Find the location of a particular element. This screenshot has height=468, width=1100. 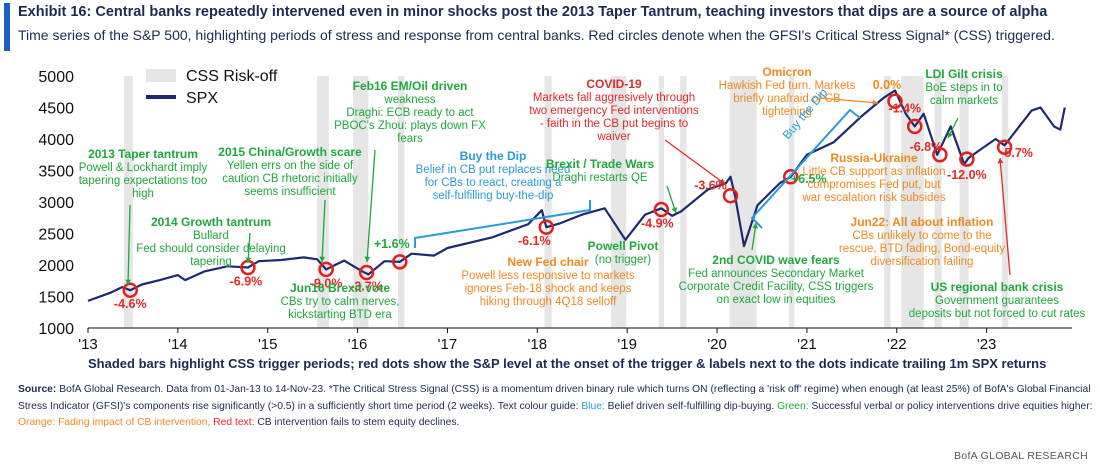

annotation-title: Jun22: All about inflation is located at coordinates (922, 222).